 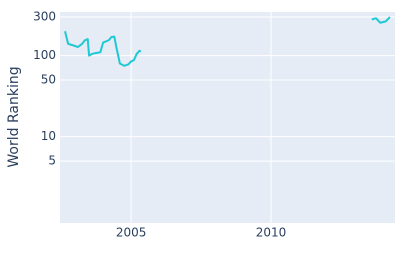 What do you see at coordinates (48, 136) in the screenshot?
I see `y-tick-label: 10` at bounding box center [48, 136].